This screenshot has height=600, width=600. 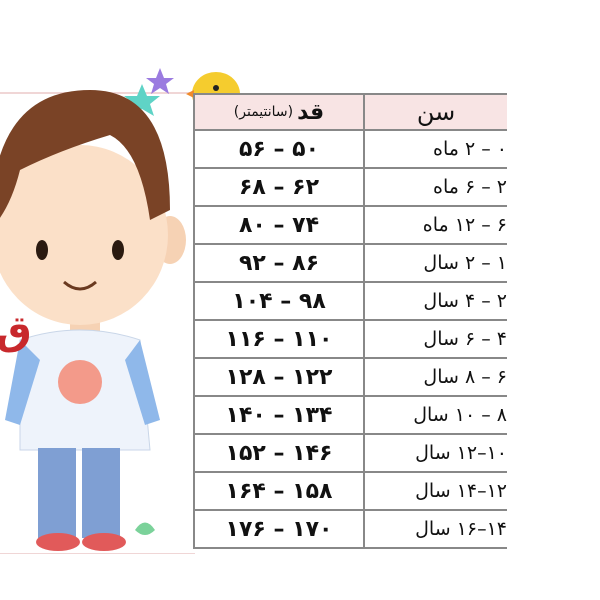 What do you see at coordinates (280, 529) in the screenshot?
I see `height-cell: ۱۷۰ – ۱۷۶` at bounding box center [280, 529].